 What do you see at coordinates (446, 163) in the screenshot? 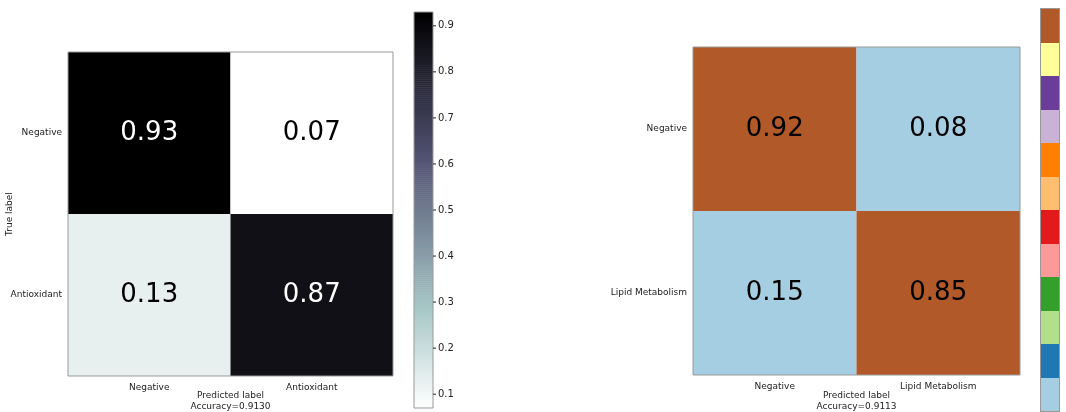
I see `color-bar-label: 0.6` at bounding box center [446, 163].